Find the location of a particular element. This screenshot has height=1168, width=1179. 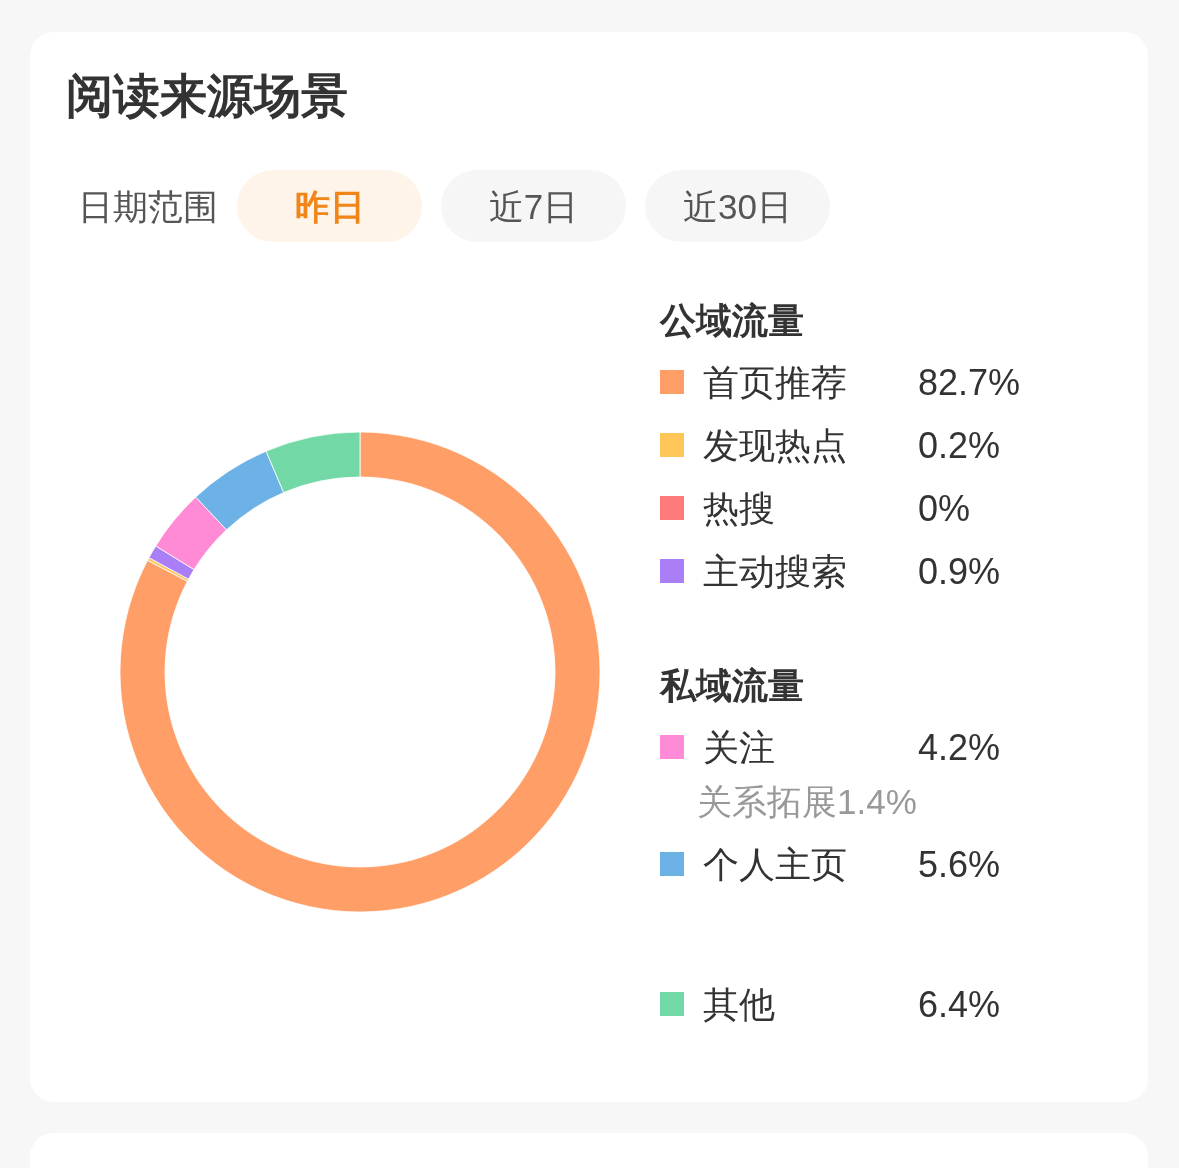

data-label: 5.6% is located at coordinates (959, 864).